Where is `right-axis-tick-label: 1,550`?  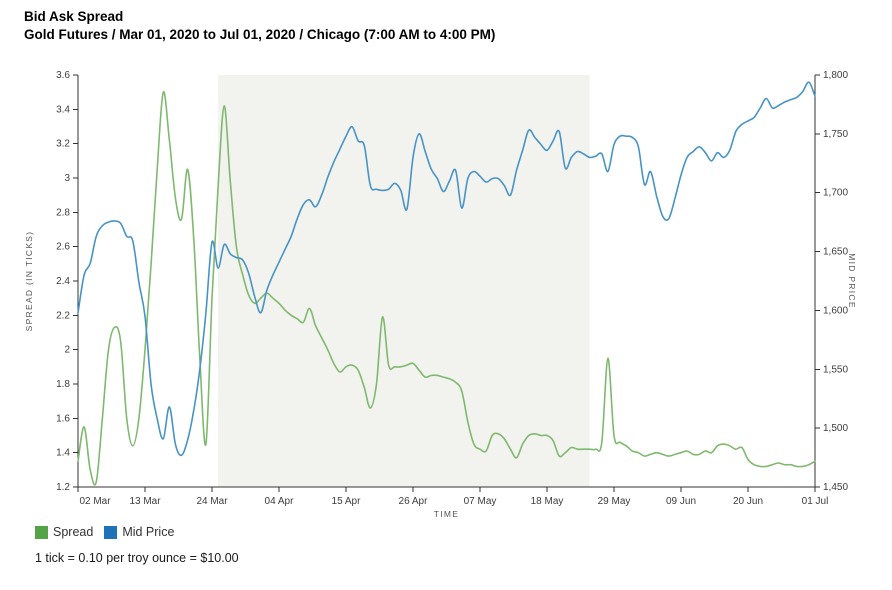 right-axis-tick-label: 1,550 is located at coordinates (835, 369).